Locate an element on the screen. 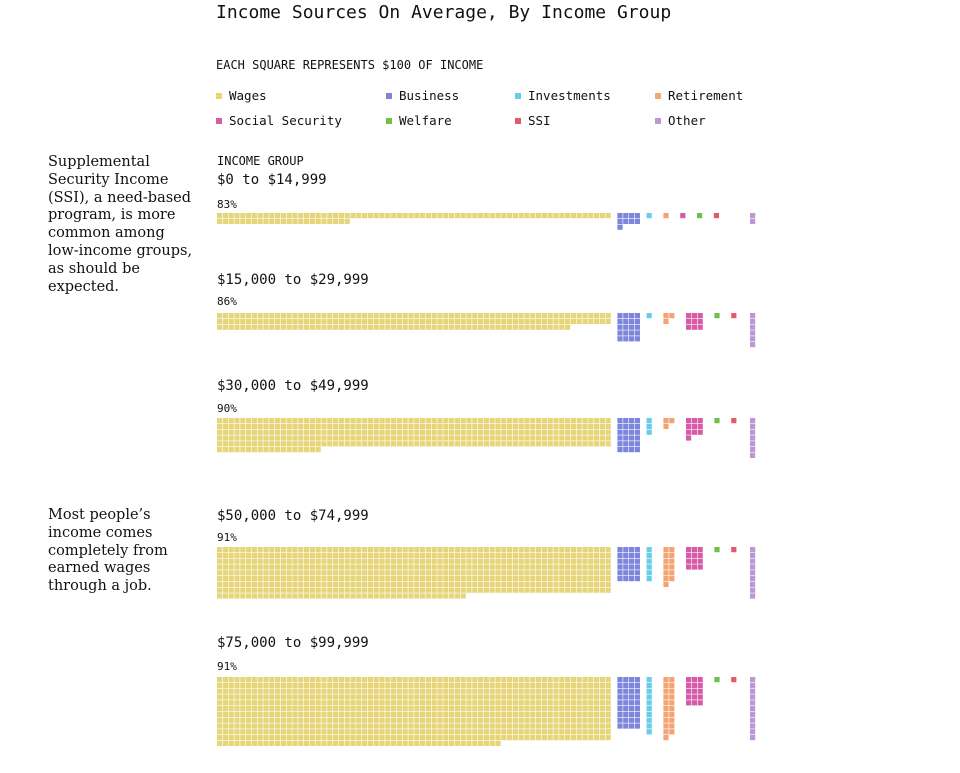 This screenshot has height=773, width=960. group-label-0: $0 to $14,999 is located at coordinates (272, 180).